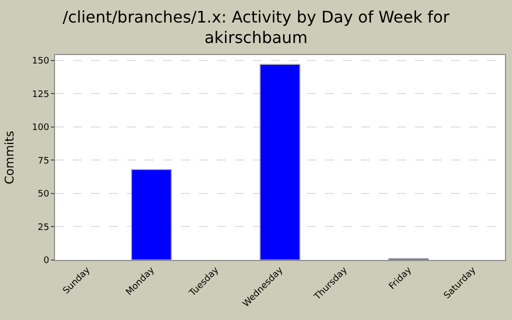 The height and width of the screenshot is (320, 512). What do you see at coordinates (256, 27) in the screenshot?
I see `chart-title: /client/branches/1.x: Activity by Day of Week for akirschbaum` at bounding box center [256, 27].